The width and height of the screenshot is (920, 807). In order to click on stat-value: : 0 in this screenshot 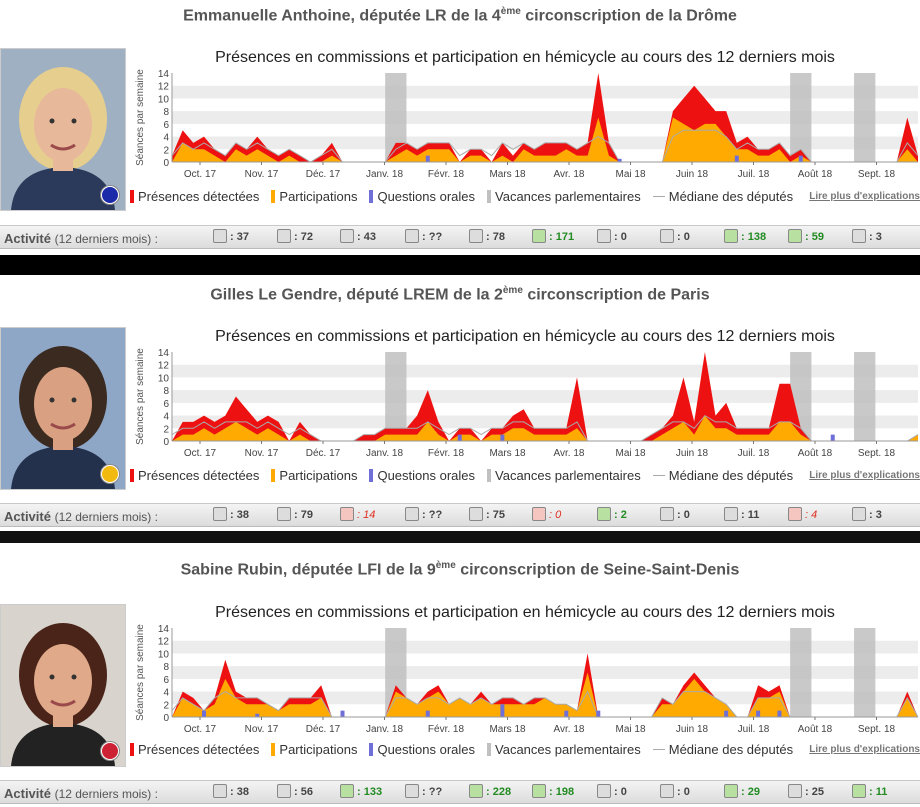, I will do `click(683, 237)`.